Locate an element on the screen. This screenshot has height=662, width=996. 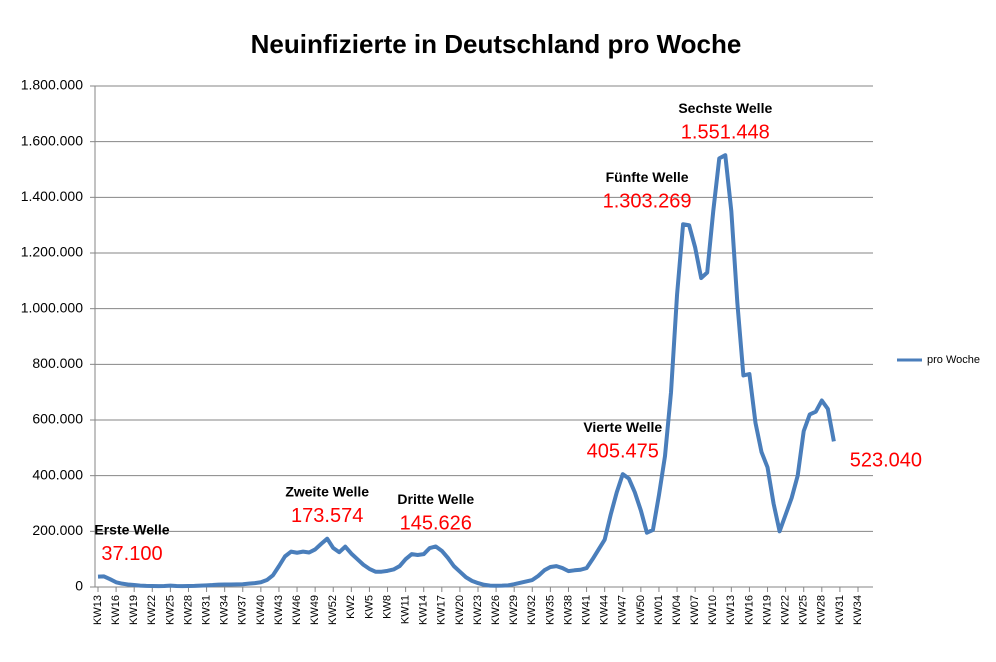
x-tick-label: KW23 is located at coordinates (478, 610).